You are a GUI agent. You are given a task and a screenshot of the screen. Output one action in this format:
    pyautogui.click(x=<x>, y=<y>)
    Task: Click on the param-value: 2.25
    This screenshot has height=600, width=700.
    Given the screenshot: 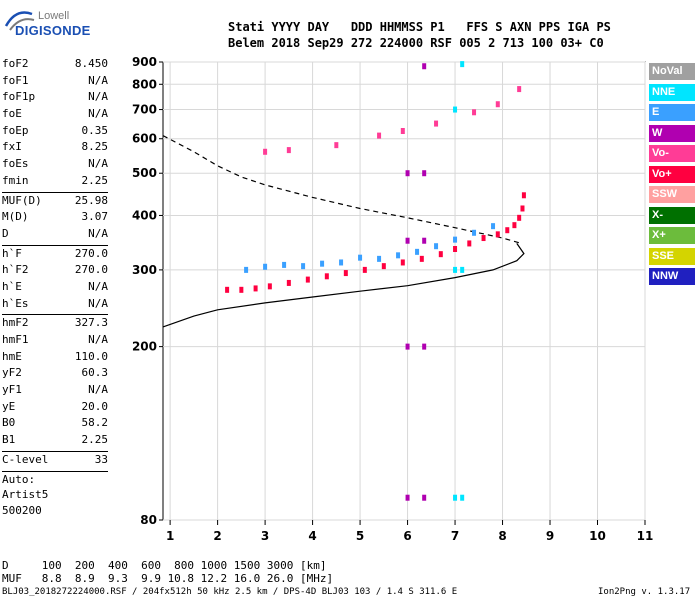 What is the action you would take?
    pyautogui.click(x=95, y=440)
    